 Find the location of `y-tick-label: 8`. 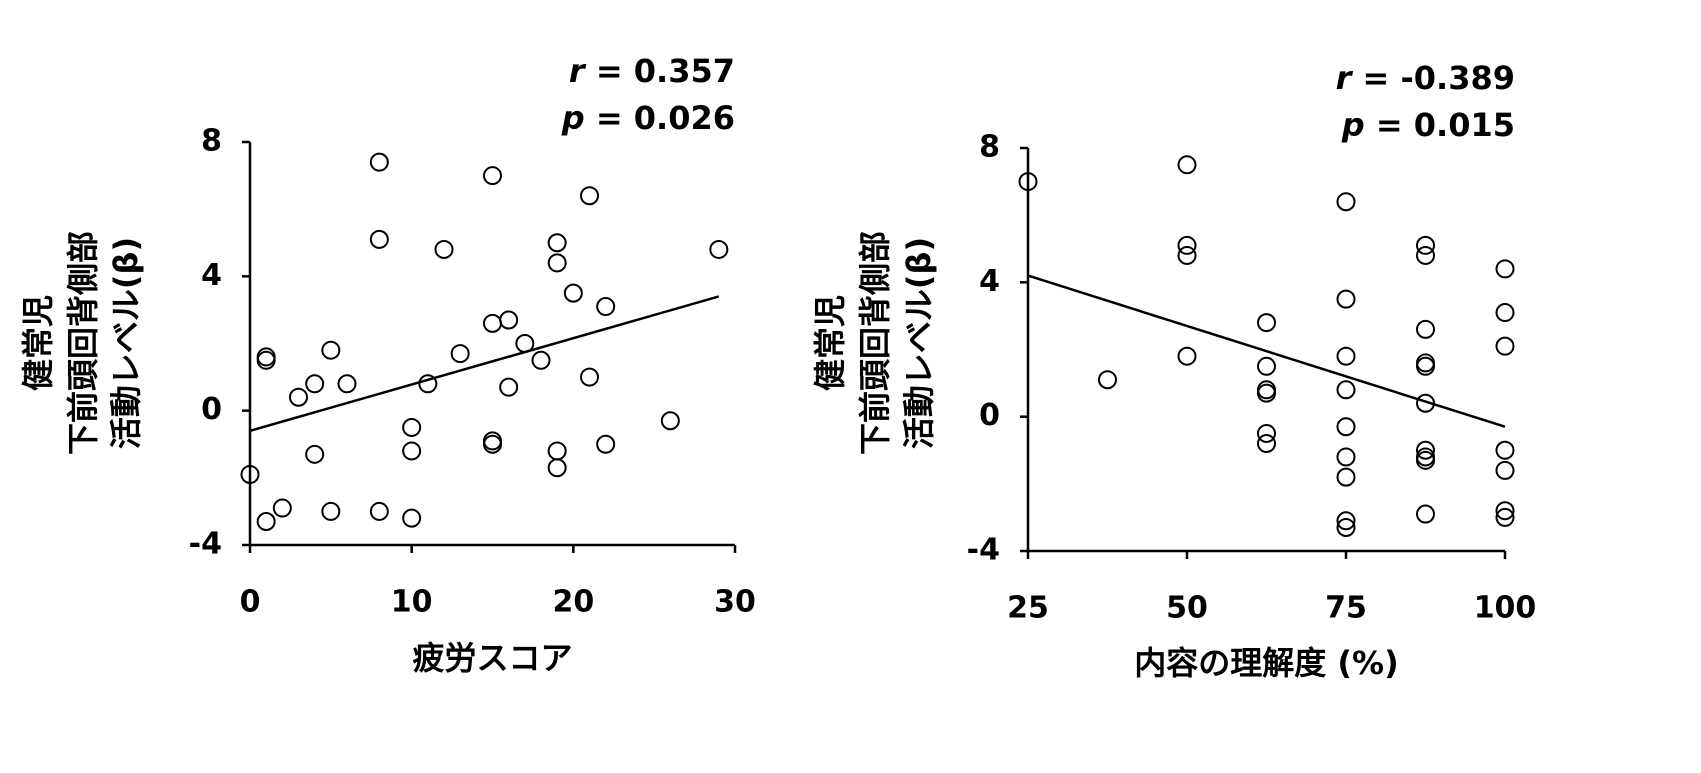

y-tick-label: 8 is located at coordinates (989, 147).